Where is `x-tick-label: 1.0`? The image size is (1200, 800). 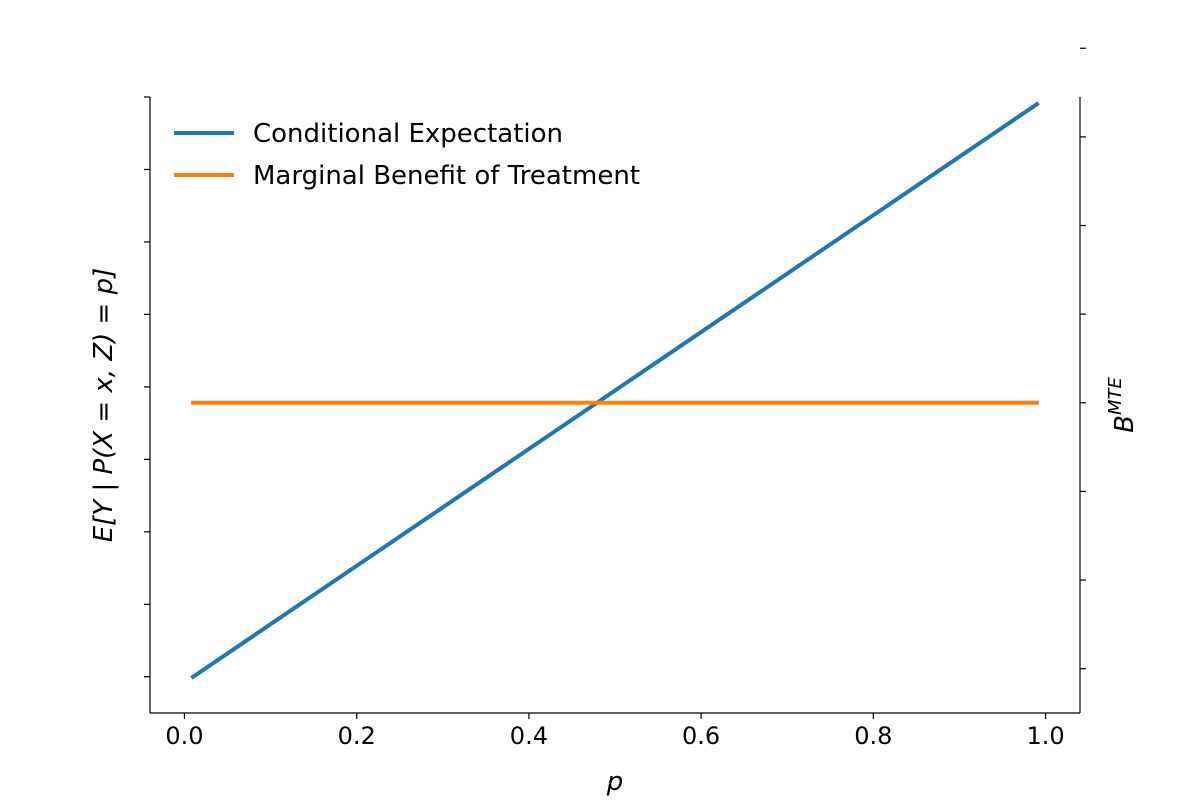
x-tick-label: 1.0 is located at coordinates (1045, 736).